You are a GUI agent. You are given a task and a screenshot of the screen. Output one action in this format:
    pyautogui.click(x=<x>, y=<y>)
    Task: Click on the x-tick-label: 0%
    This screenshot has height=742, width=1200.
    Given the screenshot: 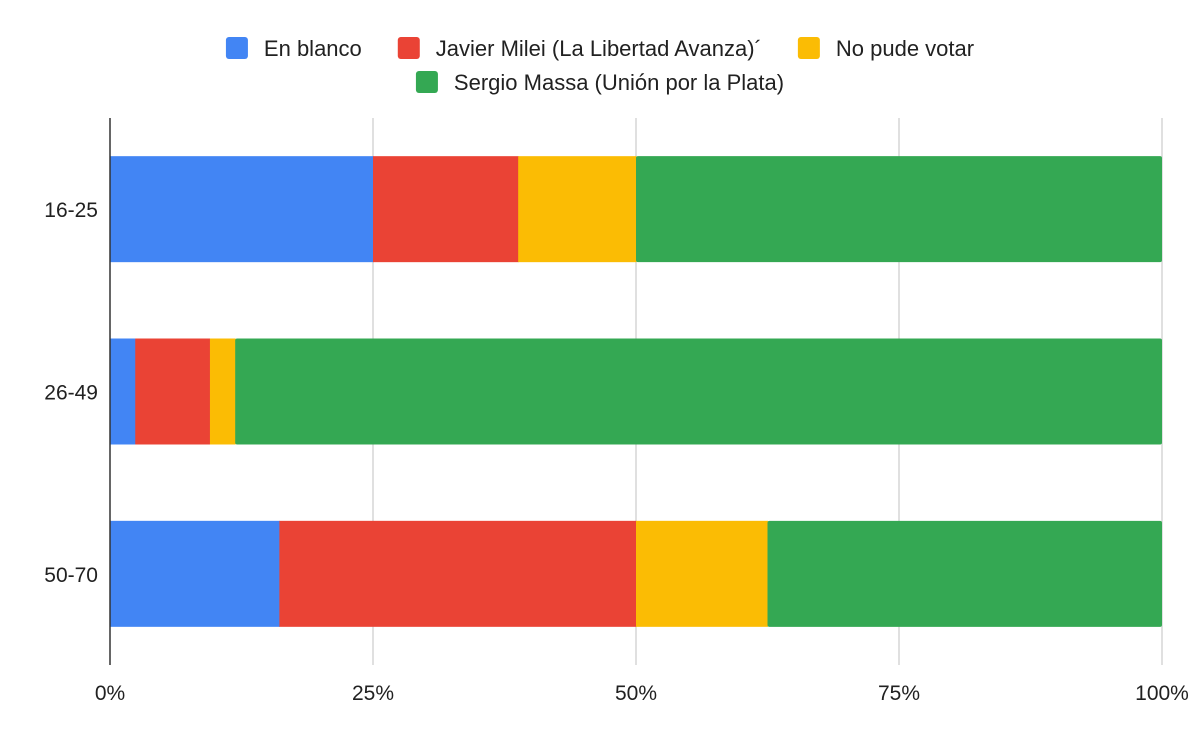 What is the action you would take?
    pyautogui.click(x=110, y=693)
    